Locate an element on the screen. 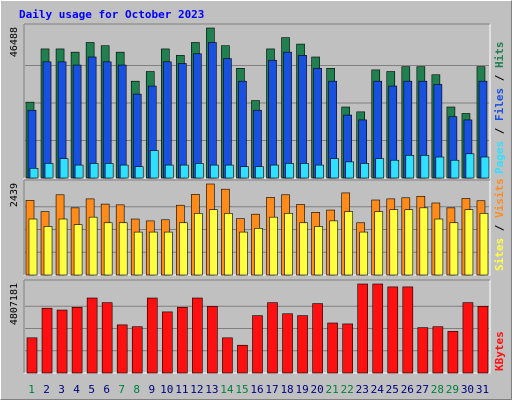  legend-visits: Visits is located at coordinates (499, 198).